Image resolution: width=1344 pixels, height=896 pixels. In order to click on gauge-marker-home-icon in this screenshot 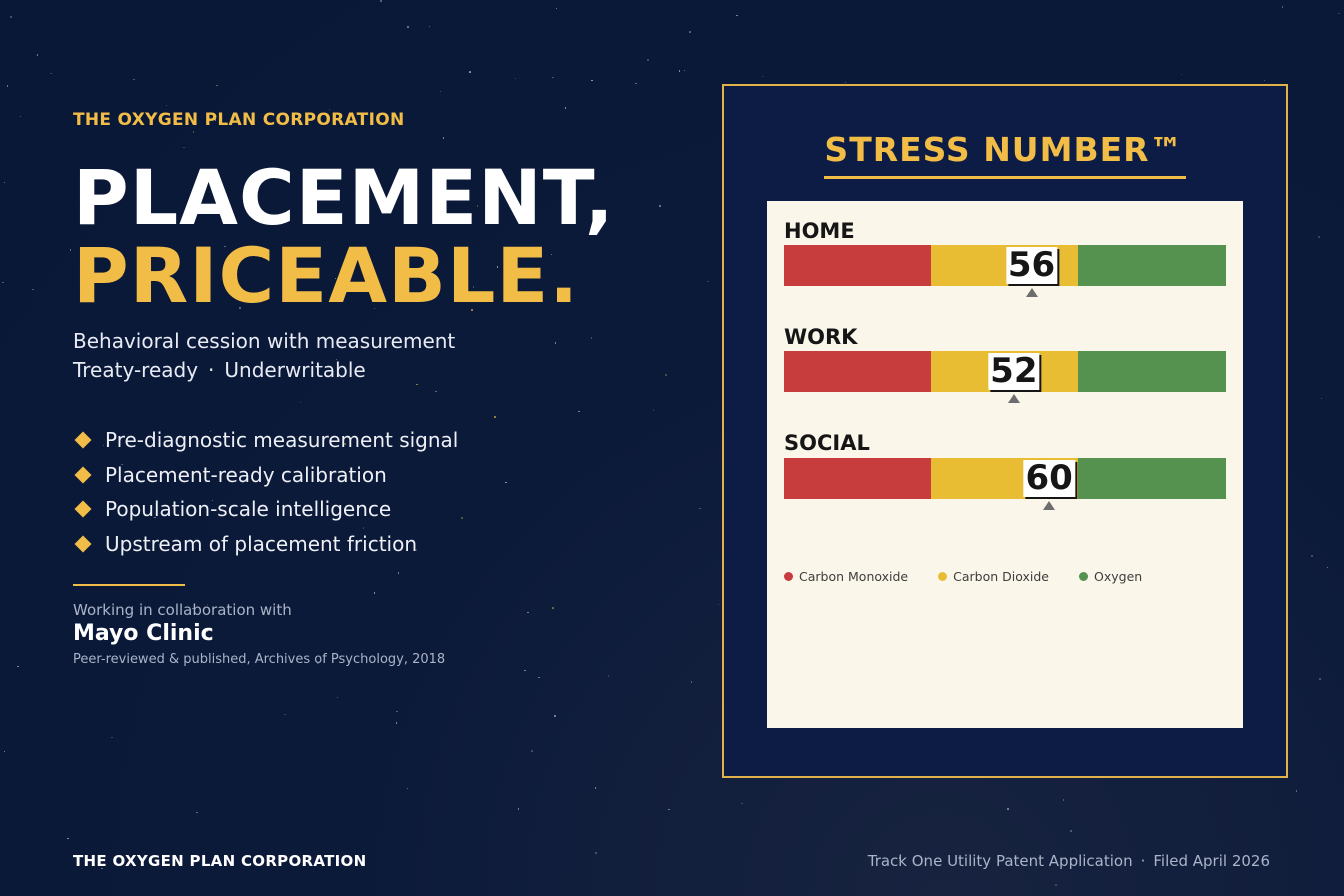, I will do `click(1031, 292)`.